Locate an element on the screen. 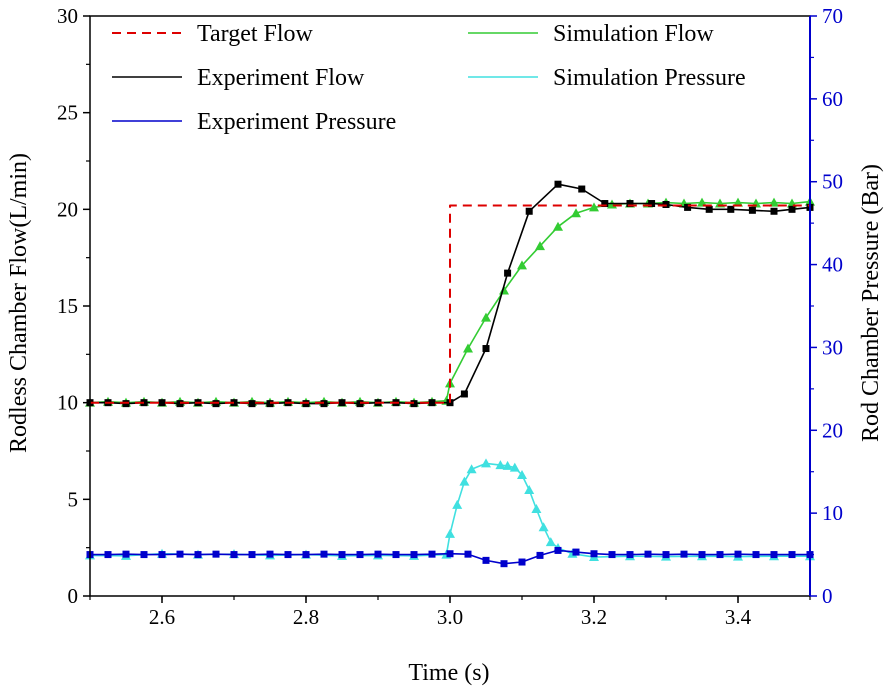 Image resolution: width=896 pixels, height=691 pixels. y-left-tick-label: 10 is located at coordinates (67, 403).